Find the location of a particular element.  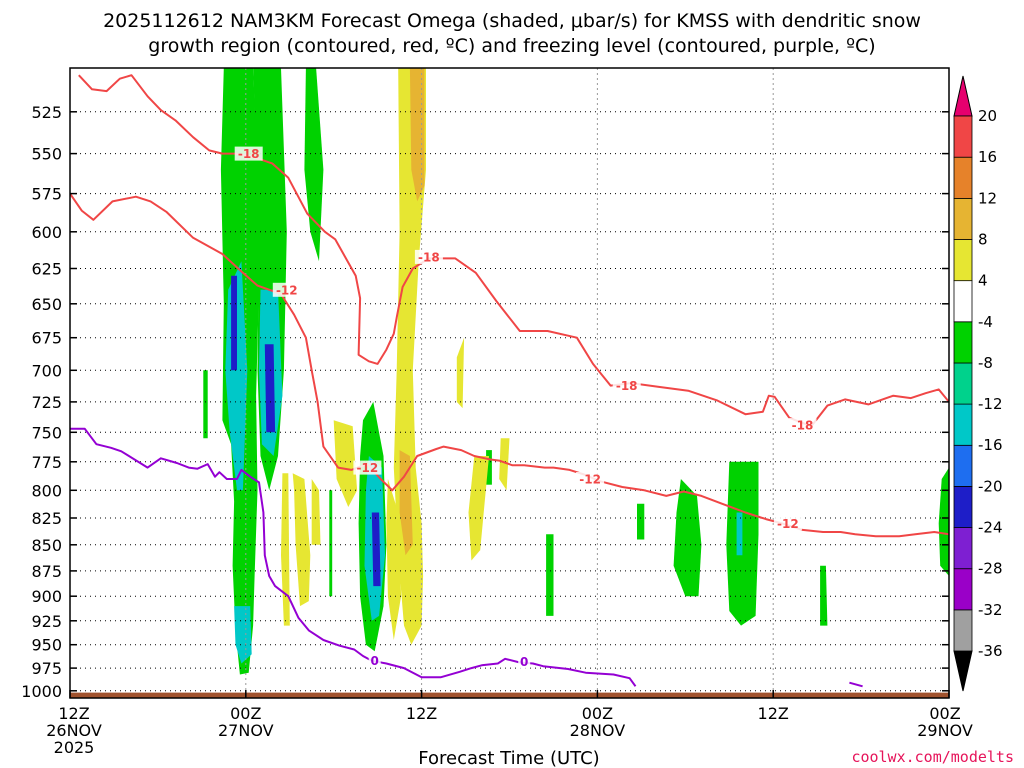

dgz-label-3: -12 is located at coordinates (368, 468).